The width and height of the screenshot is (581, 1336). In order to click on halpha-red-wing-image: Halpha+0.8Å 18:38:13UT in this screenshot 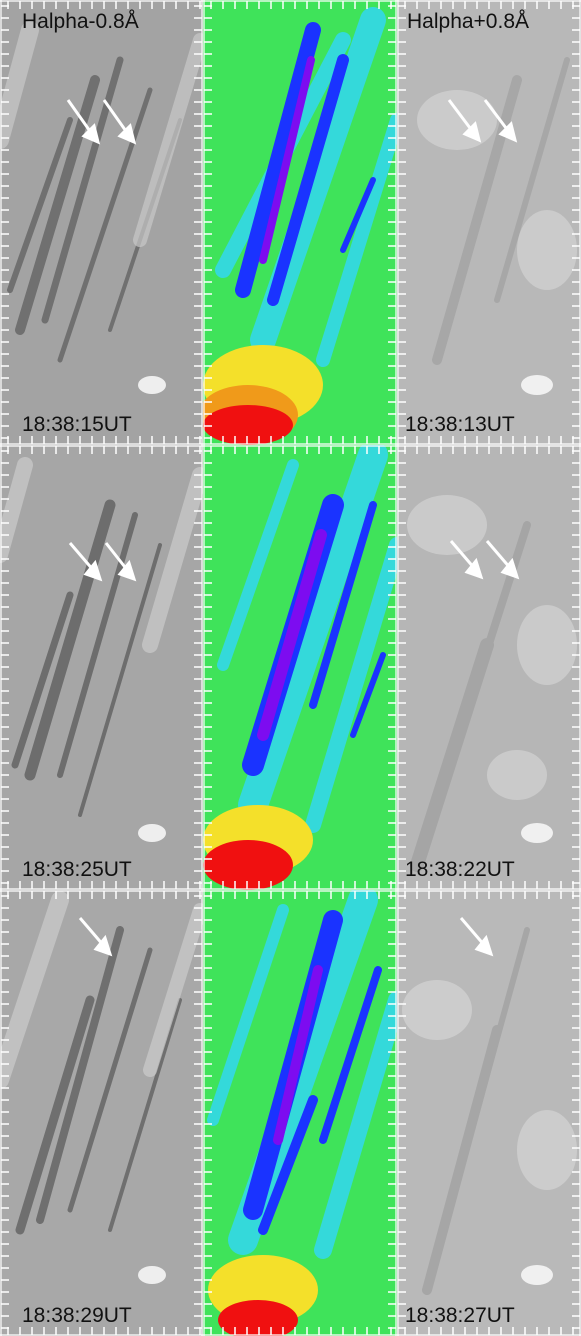, I will do `click(489, 222)`.